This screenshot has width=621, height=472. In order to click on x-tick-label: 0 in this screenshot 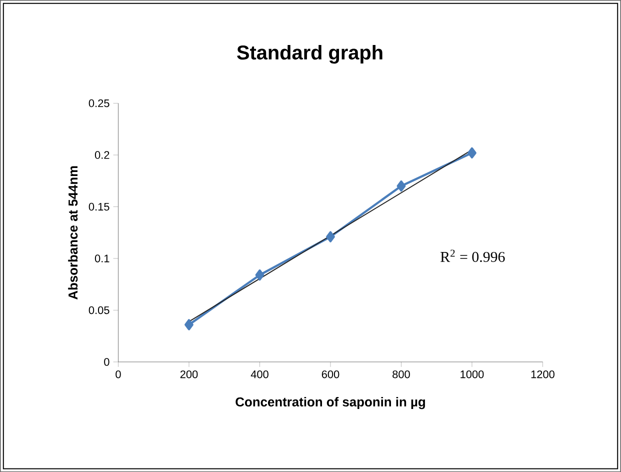, I will do `click(118, 374)`.